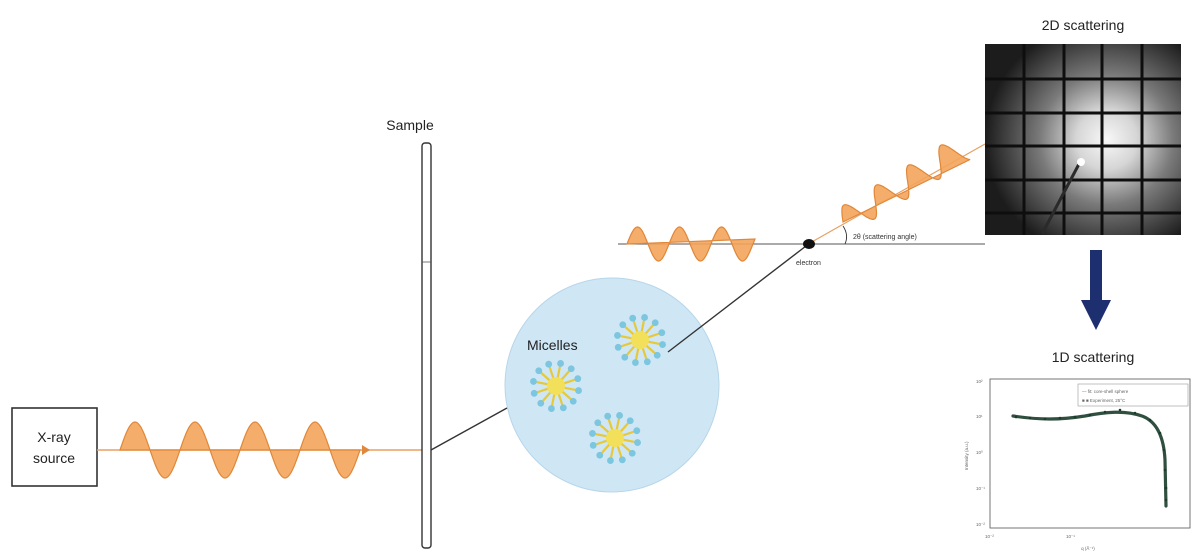 Image resolution: width=1195 pixels, height=557 pixels. What do you see at coordinates (885, 237) in the screenshot?
I see `scattering-angle-label: 2θ (scattering angle)` at bounding box center [885, 237].